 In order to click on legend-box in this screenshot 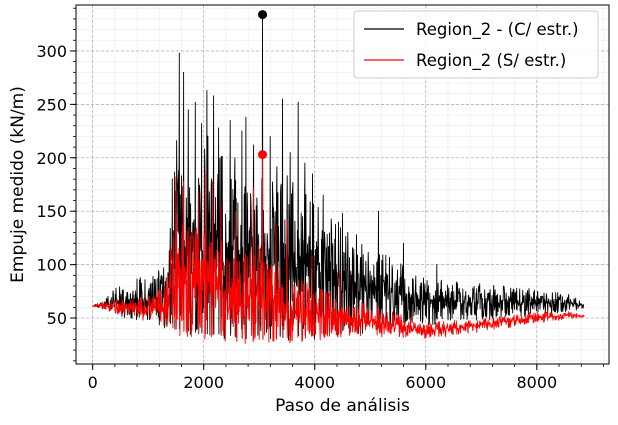, I will do `click(476, 44)`.